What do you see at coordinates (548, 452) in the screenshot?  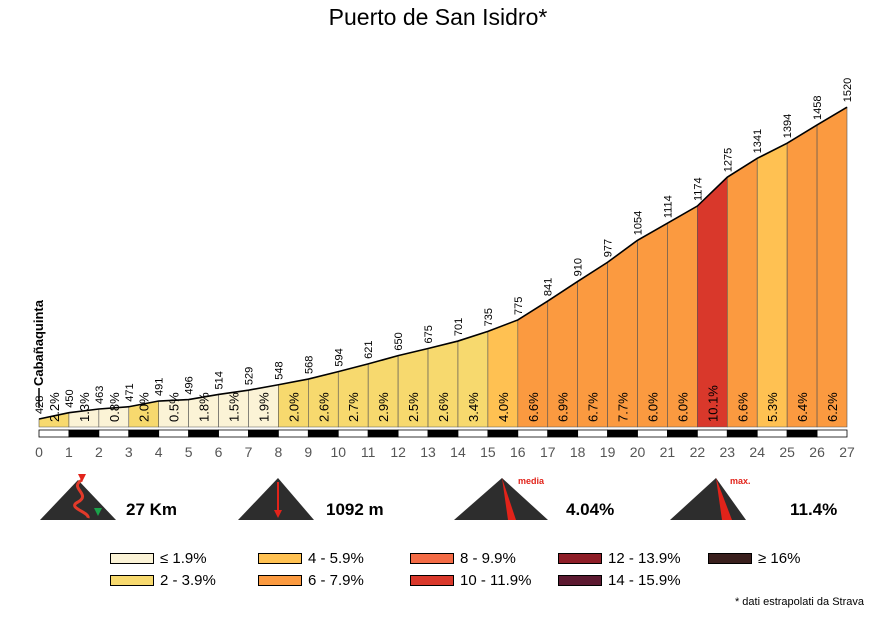 I see `x-tick-label: 17` at bounding box center [548, 452].